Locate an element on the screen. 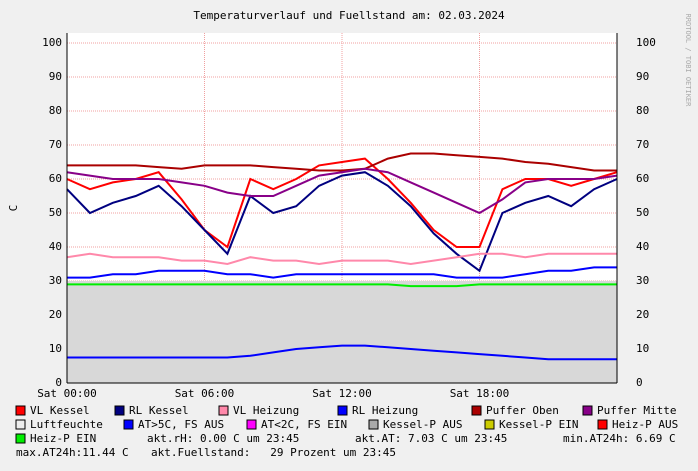  legend-label: AT>5C, FS AUS is located at coordinates (181, 424).